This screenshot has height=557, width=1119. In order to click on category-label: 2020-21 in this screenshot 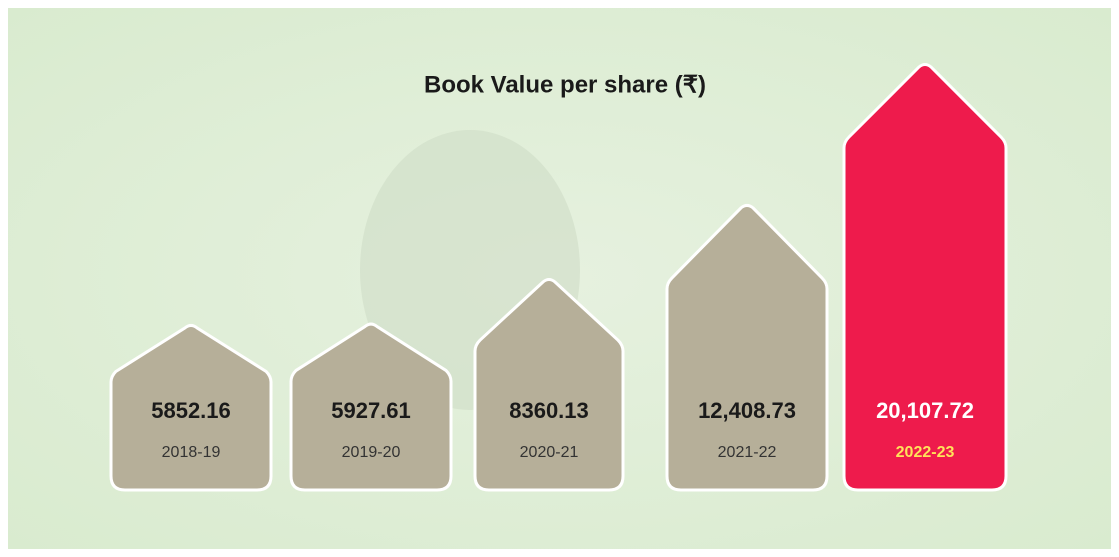, I will do `click(549, 452)`.